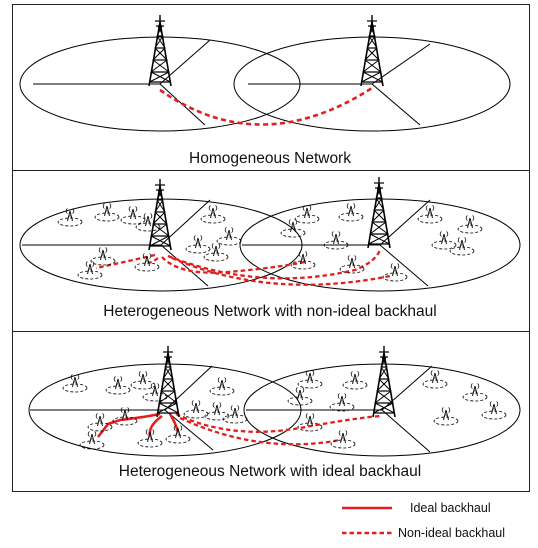 This screenshot has height=548, width=538. What do you see at coordinates (270, 158) in the screenshot?
I see `panel-caption: Homogeneous Network` at bounding box center [270, 158].